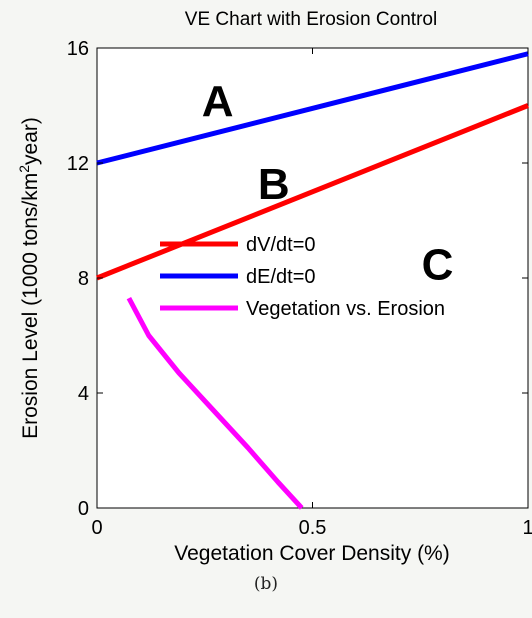 Image resolution: width=532 pixels, height=618 pixels. Describe the element at coordinates (83, 394) in the screenshot. I see `y-tick-label: 4` at that location.